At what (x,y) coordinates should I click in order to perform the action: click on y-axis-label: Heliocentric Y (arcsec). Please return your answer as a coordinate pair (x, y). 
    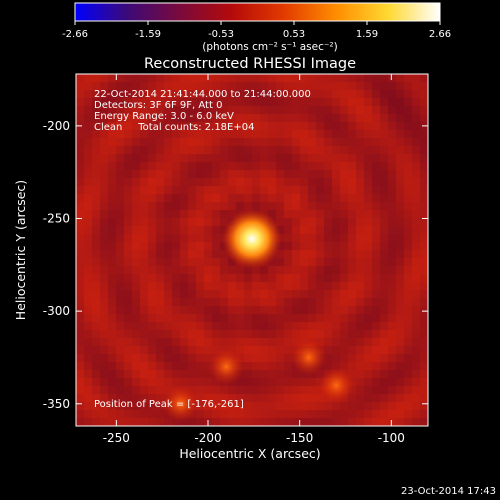
    Looking at the image, I should click on (20, 250).